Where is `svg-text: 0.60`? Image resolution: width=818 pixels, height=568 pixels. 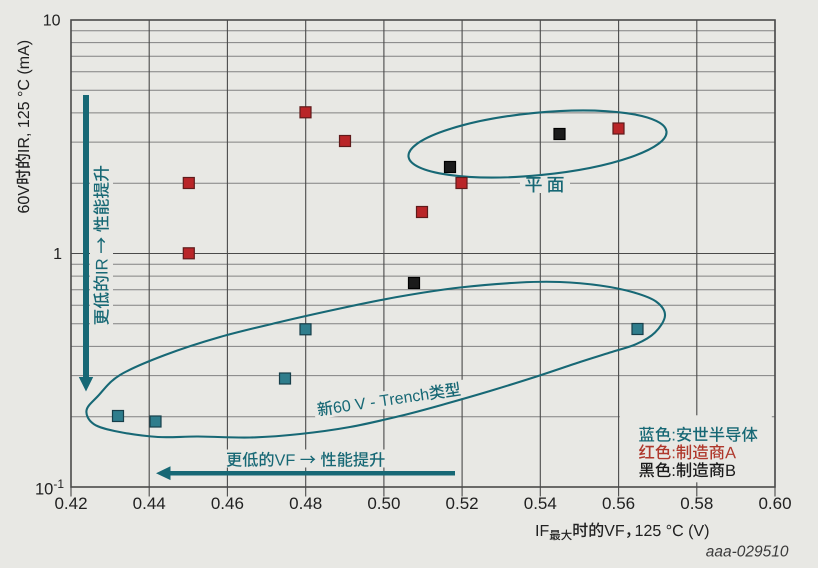 svg-text: 0.60 is located at coordinates (774, 503).